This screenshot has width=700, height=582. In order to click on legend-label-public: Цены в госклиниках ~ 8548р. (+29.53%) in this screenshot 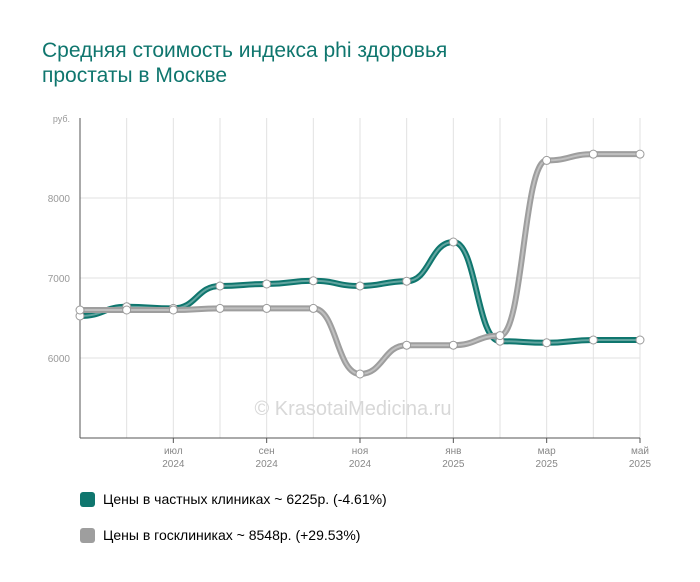, I will do `click(232, 535)`.